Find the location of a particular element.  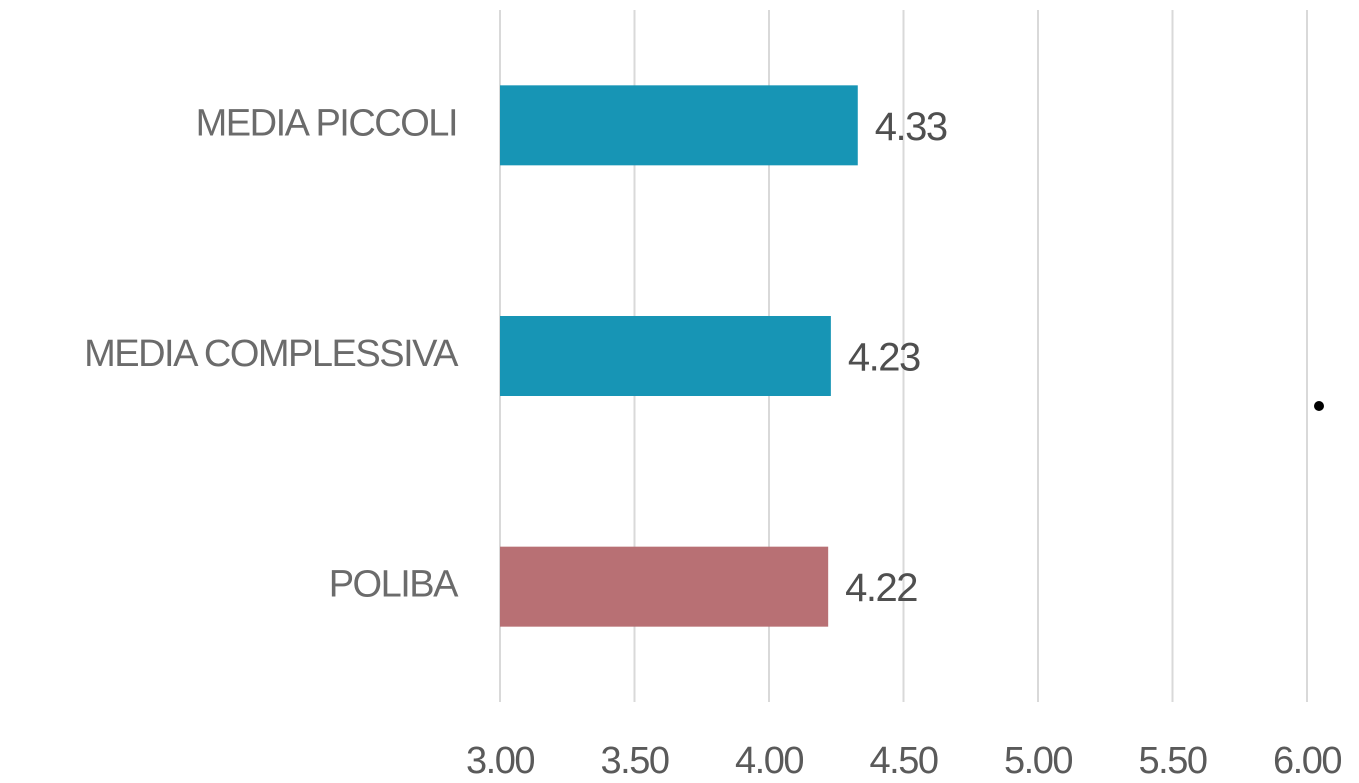

x-tick-label: 6.00 is located at coordinates (1307, 761).